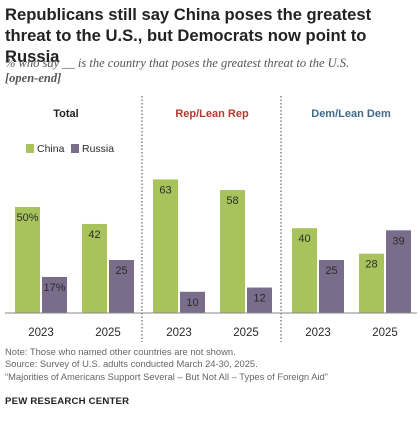 Image resolution: width=420 pixels, height=424 pixels. Describe the element at coordinates (54, 288) in the screenshot. I see `data-label: 17%` at that location.